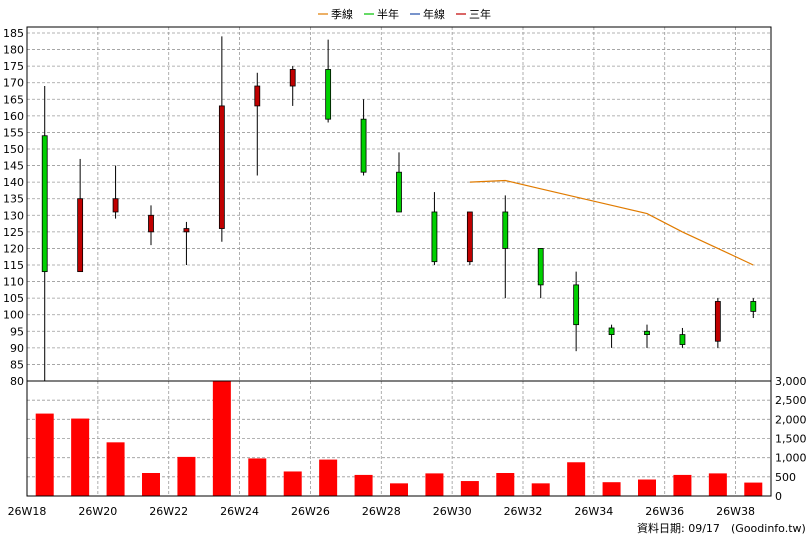 The width and height of the screenshot is (808, 540). Describe the element at coordinates (404, 14) in the screenshot. I see `chart-legend: 季線 半年 年線 三年` at that location.